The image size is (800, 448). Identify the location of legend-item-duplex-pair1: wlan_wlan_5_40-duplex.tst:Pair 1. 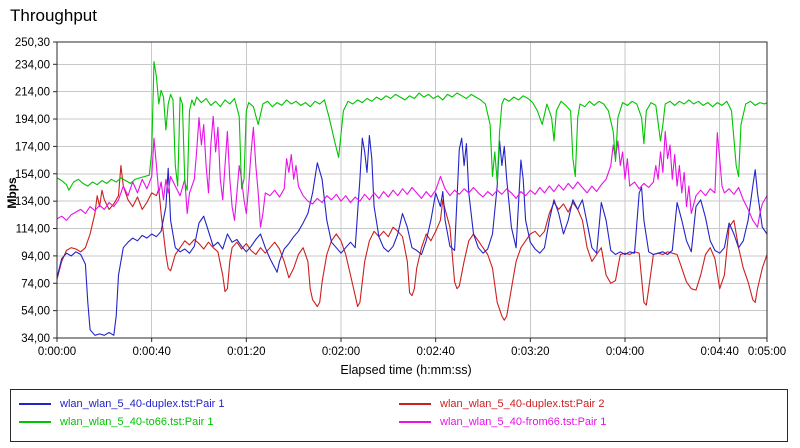
(122, 404).